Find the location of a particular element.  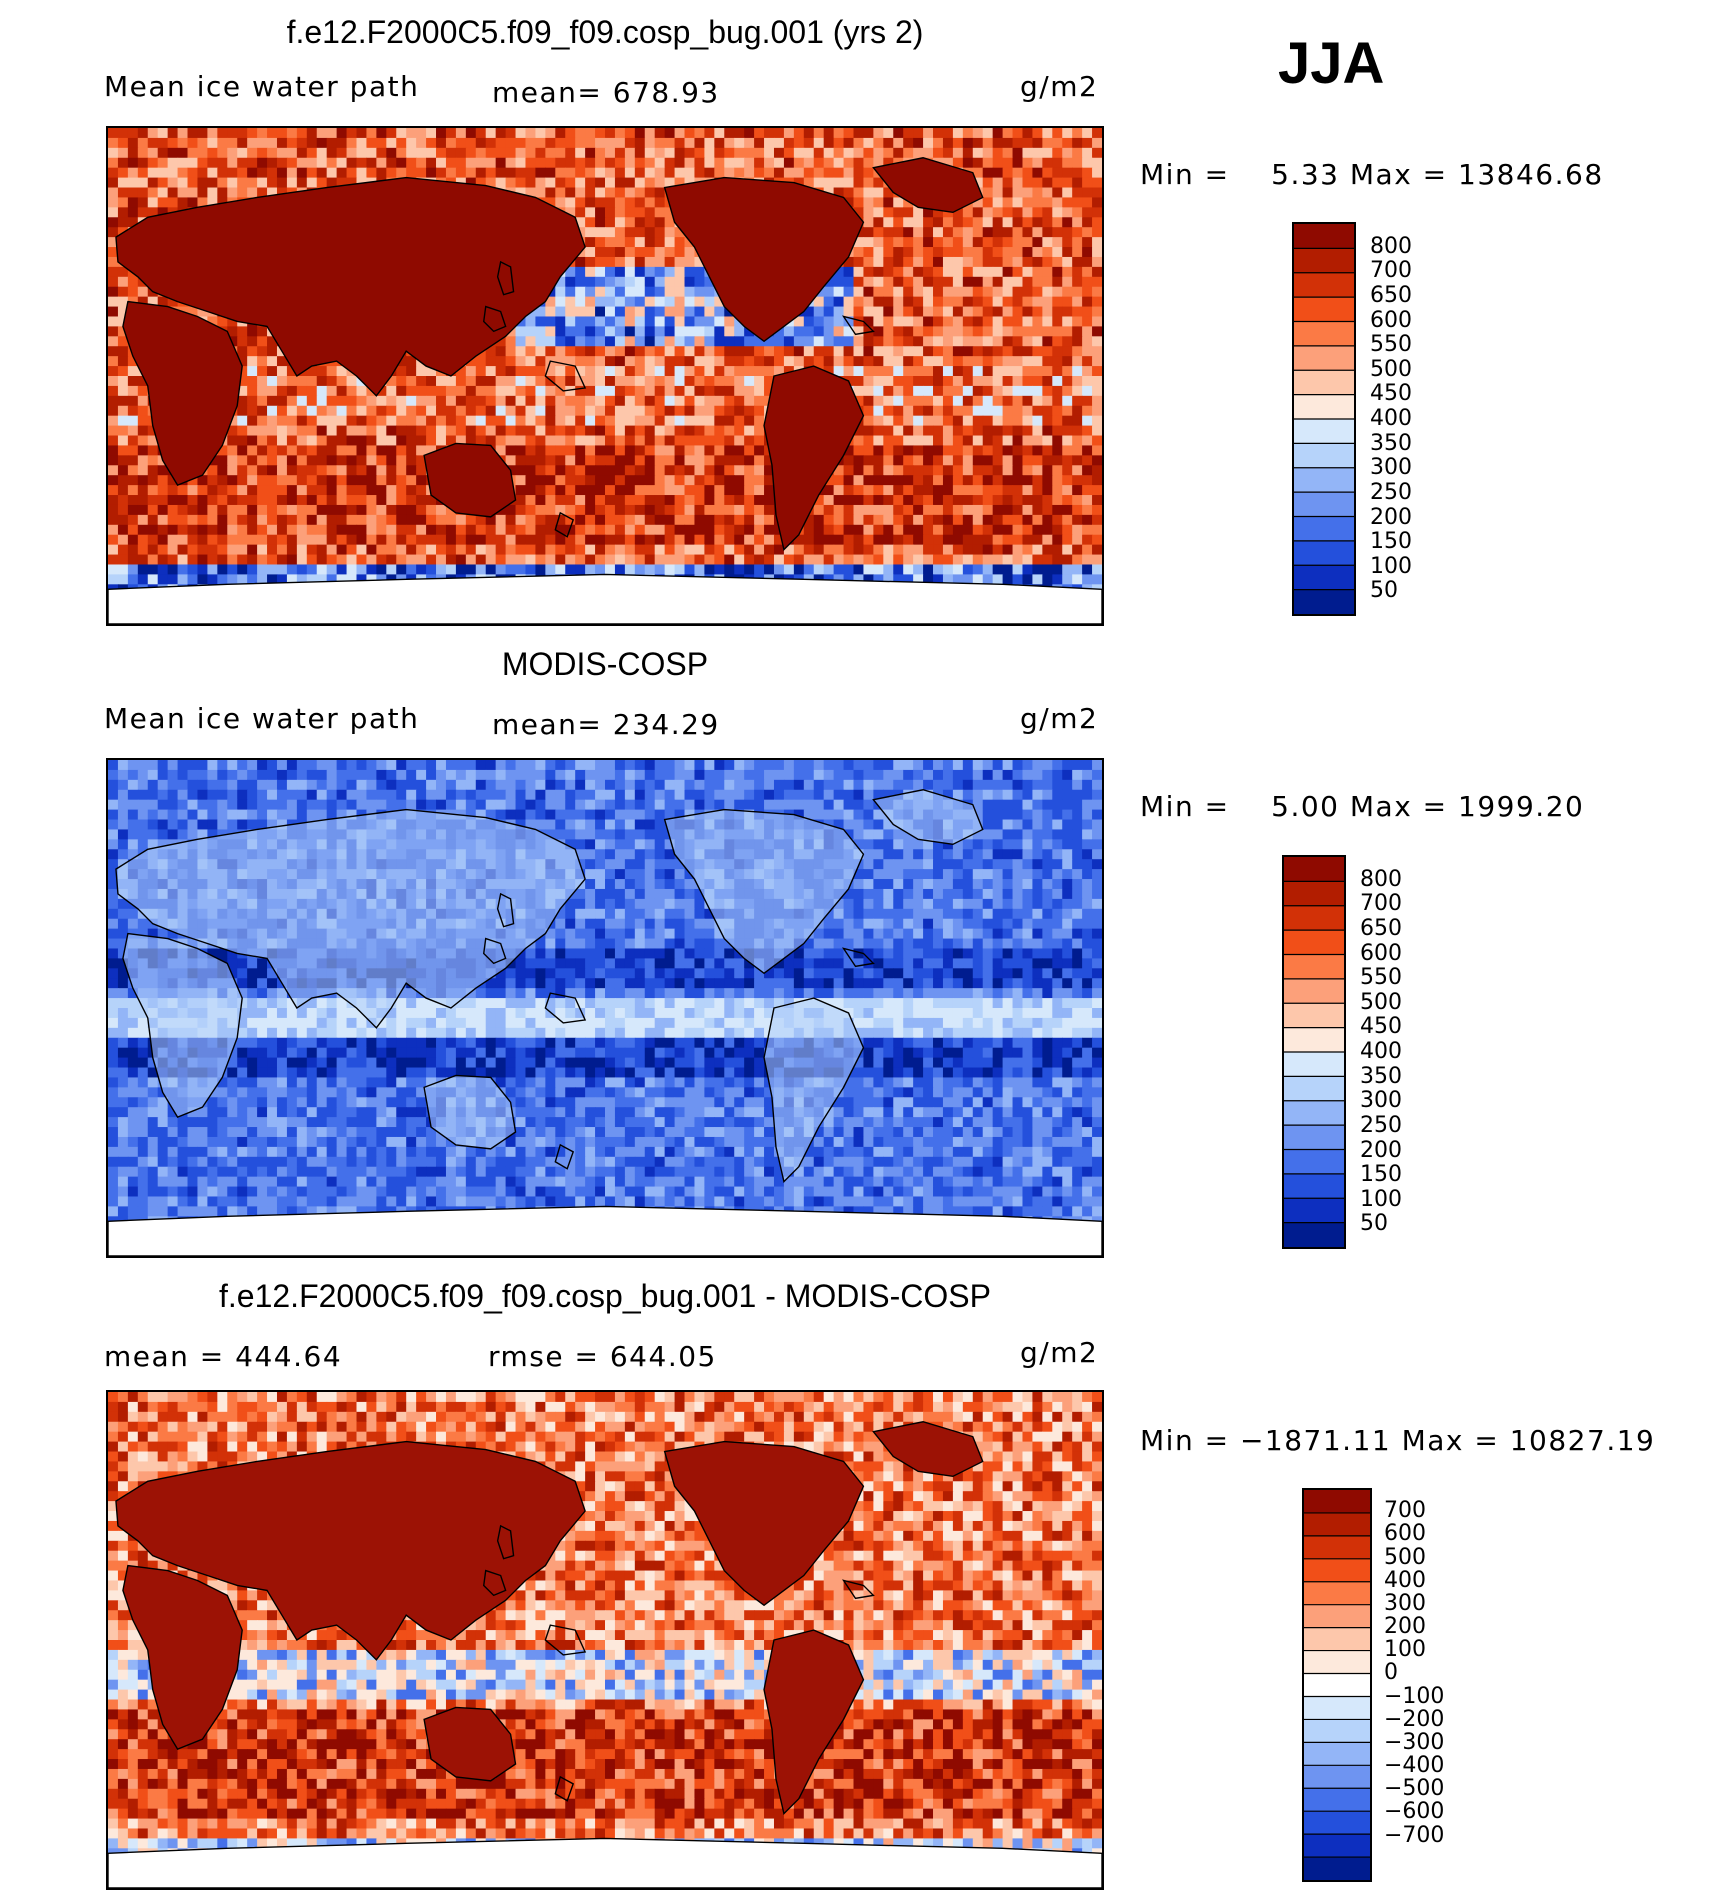

min-max-label: Min = −1871.11 Max = 10827.19 is located at coordinates (1397, 1440).